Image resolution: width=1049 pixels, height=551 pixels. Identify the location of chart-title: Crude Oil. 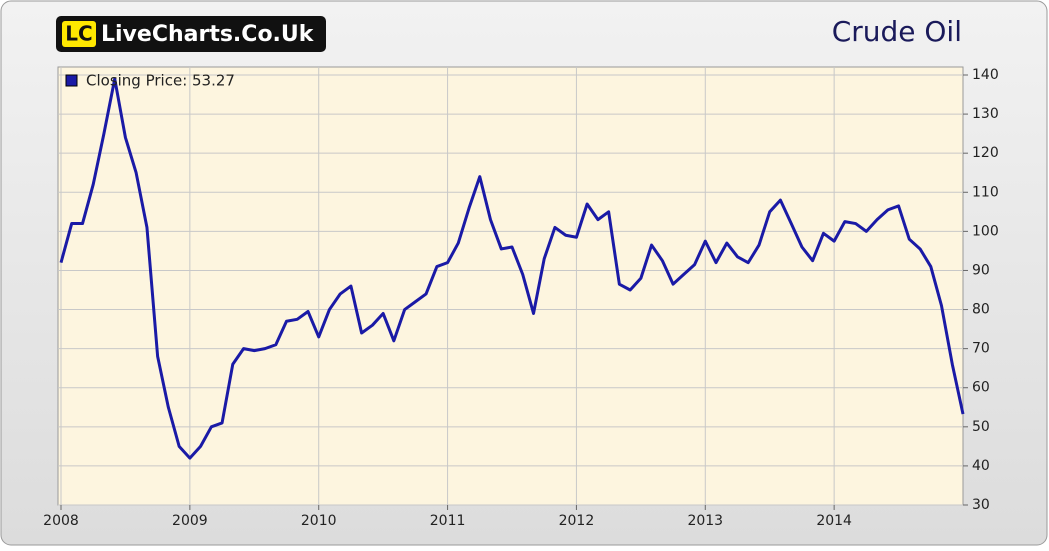
(897, 31).